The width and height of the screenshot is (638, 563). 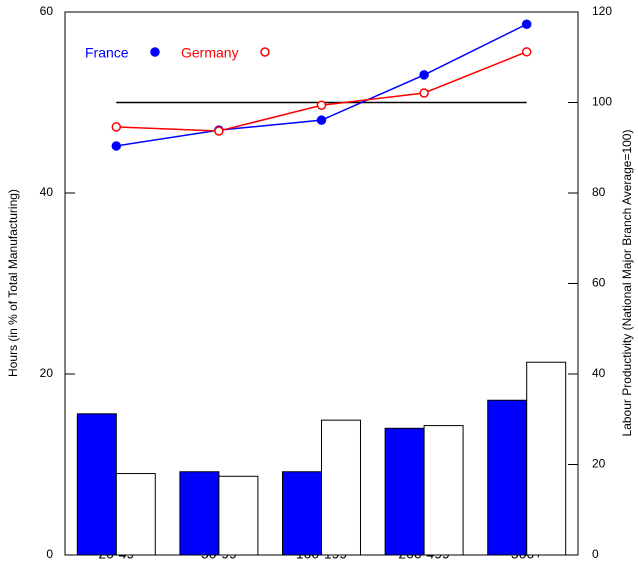 I want to click on y2-tick-label: 100, so click(x=602, y=102).